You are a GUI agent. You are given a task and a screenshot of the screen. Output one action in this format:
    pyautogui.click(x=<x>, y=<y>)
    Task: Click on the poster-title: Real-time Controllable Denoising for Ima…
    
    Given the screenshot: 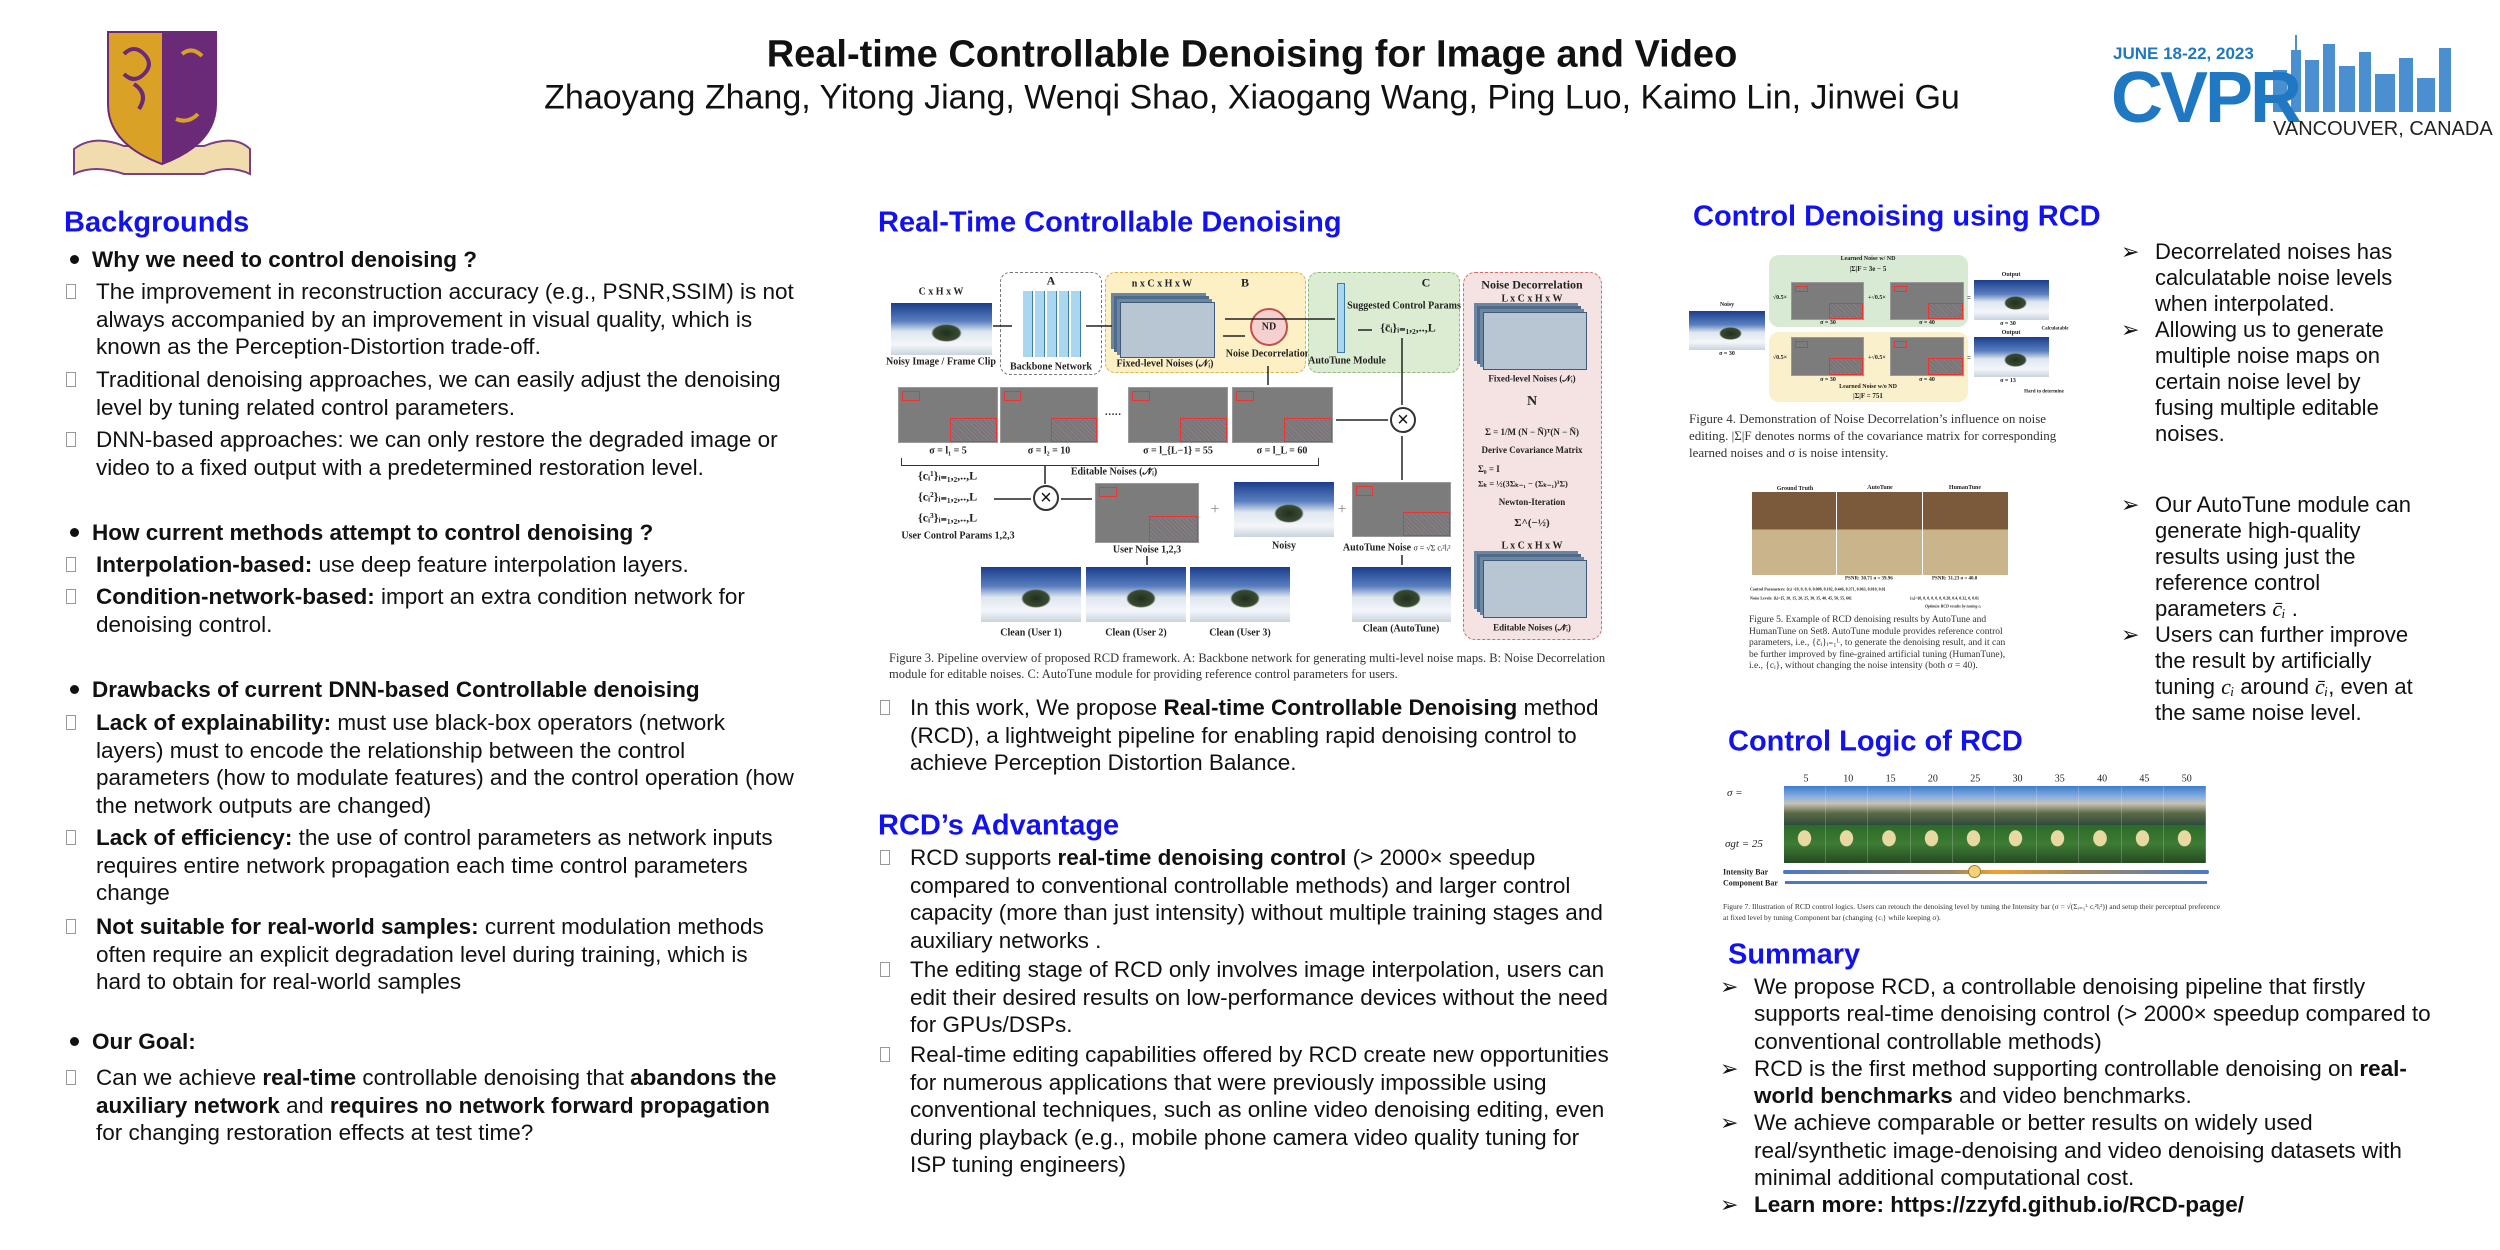 What is the action you would take?
    pyautogui.click(x=1252, y=54)
    